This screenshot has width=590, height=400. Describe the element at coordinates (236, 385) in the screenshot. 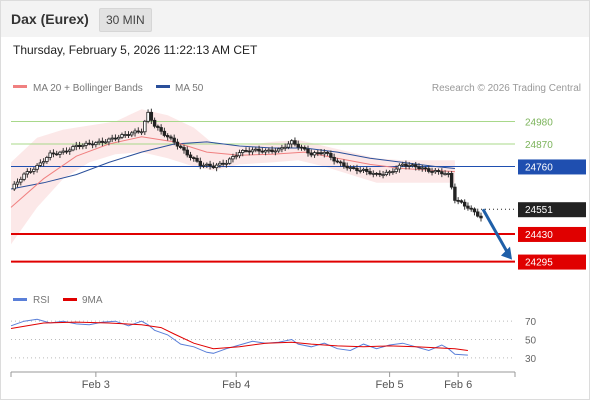

I see `x-tick-label: Feb 4` at that location.